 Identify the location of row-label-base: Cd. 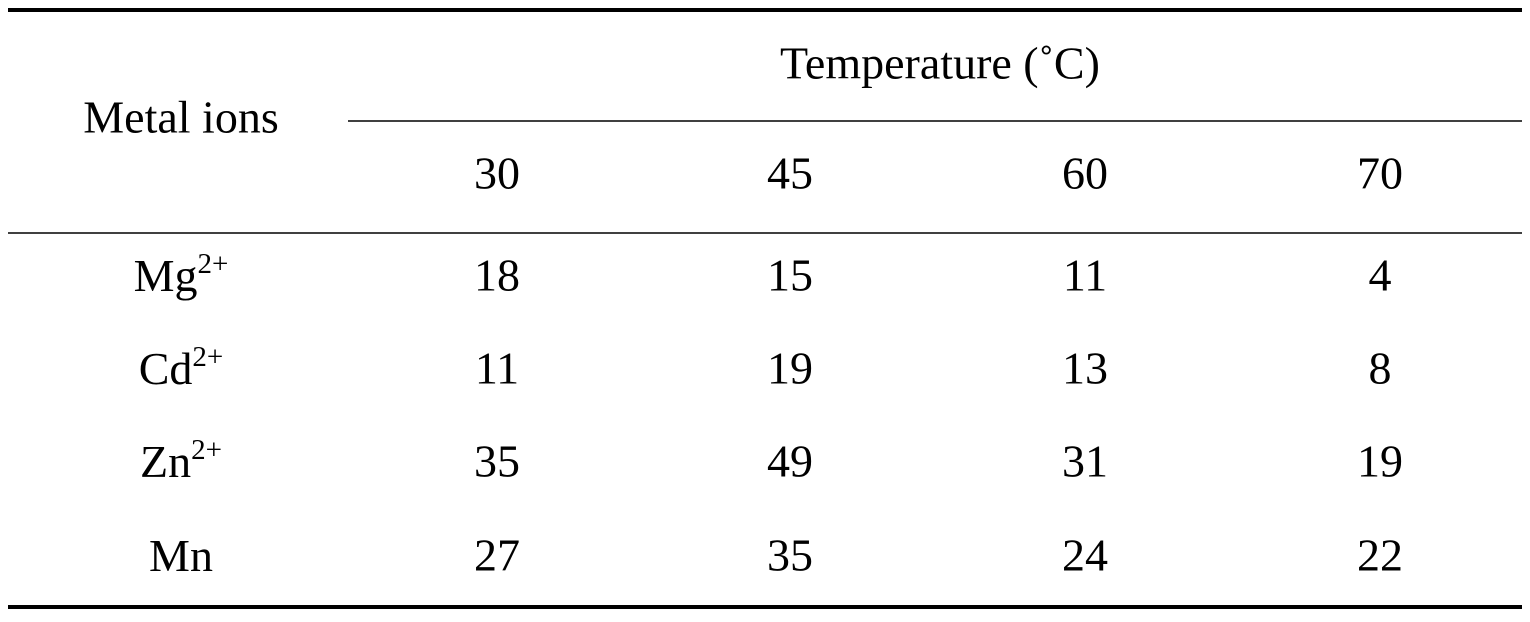
(166, 368).